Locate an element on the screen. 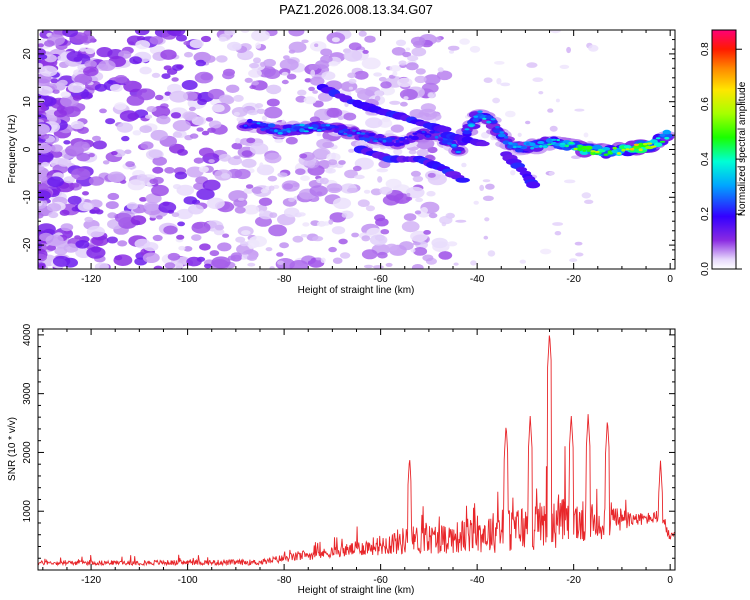 The width and height of the screenshot is (750, 600). y-tick-label: -10 is located at coordinates (27, 197).